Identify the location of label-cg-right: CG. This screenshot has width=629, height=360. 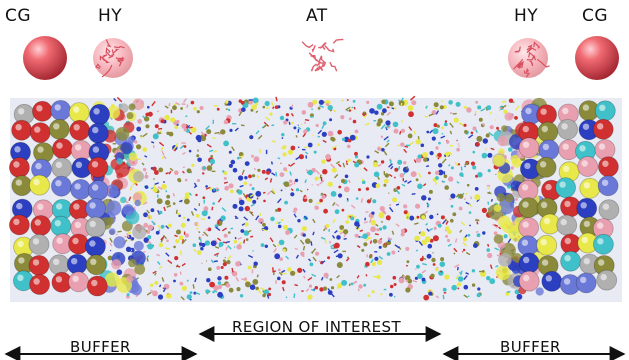
(595, 16).